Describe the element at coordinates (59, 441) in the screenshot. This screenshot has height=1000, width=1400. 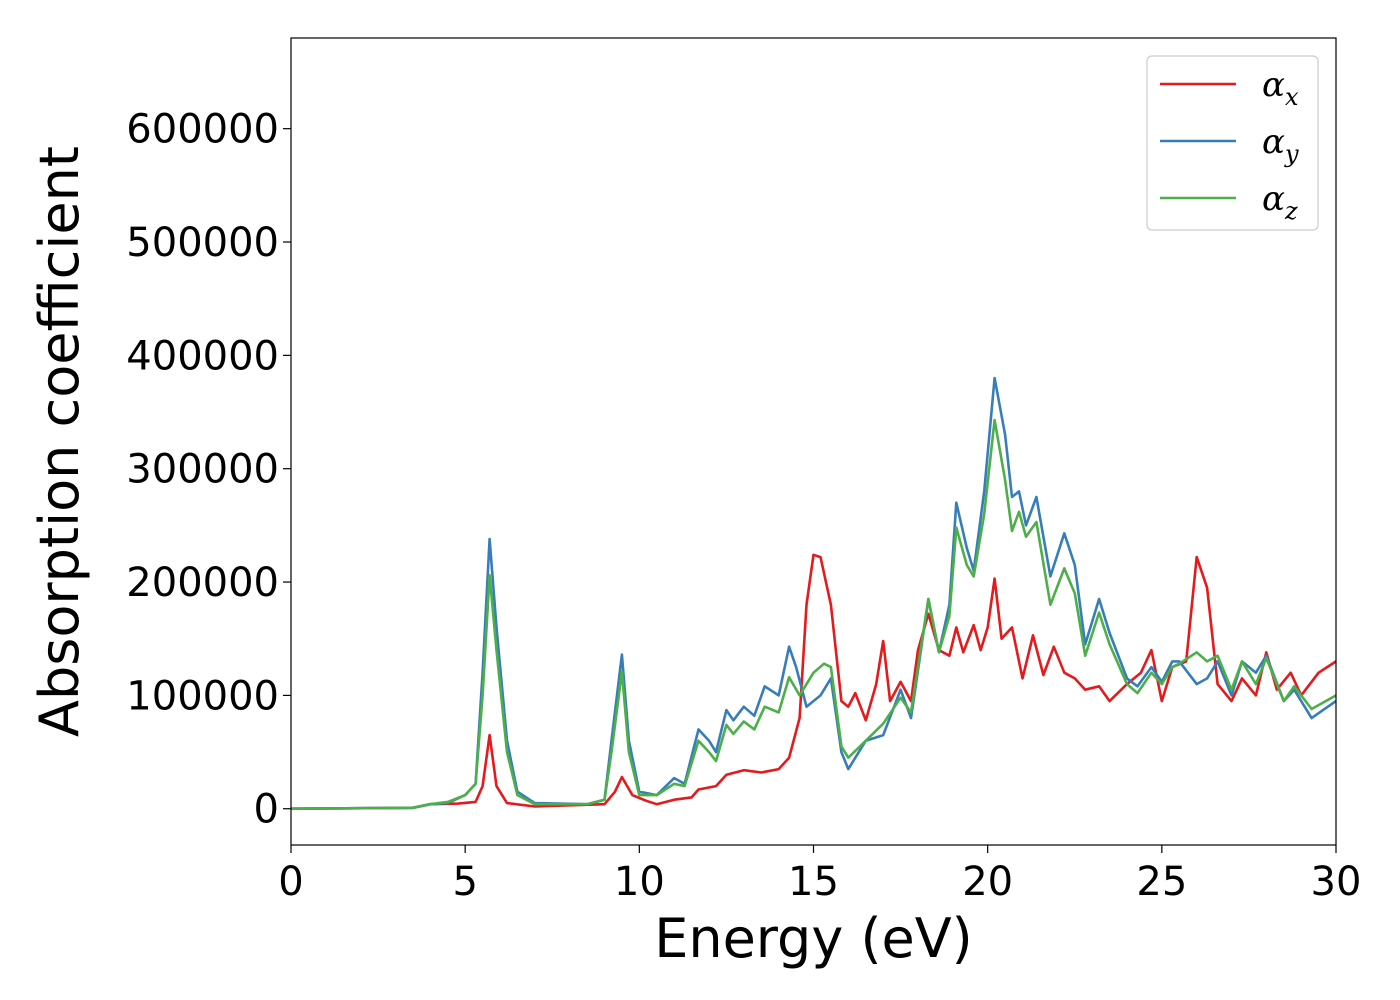
I see `y-axis-title: Absorption coefficient` at that location.